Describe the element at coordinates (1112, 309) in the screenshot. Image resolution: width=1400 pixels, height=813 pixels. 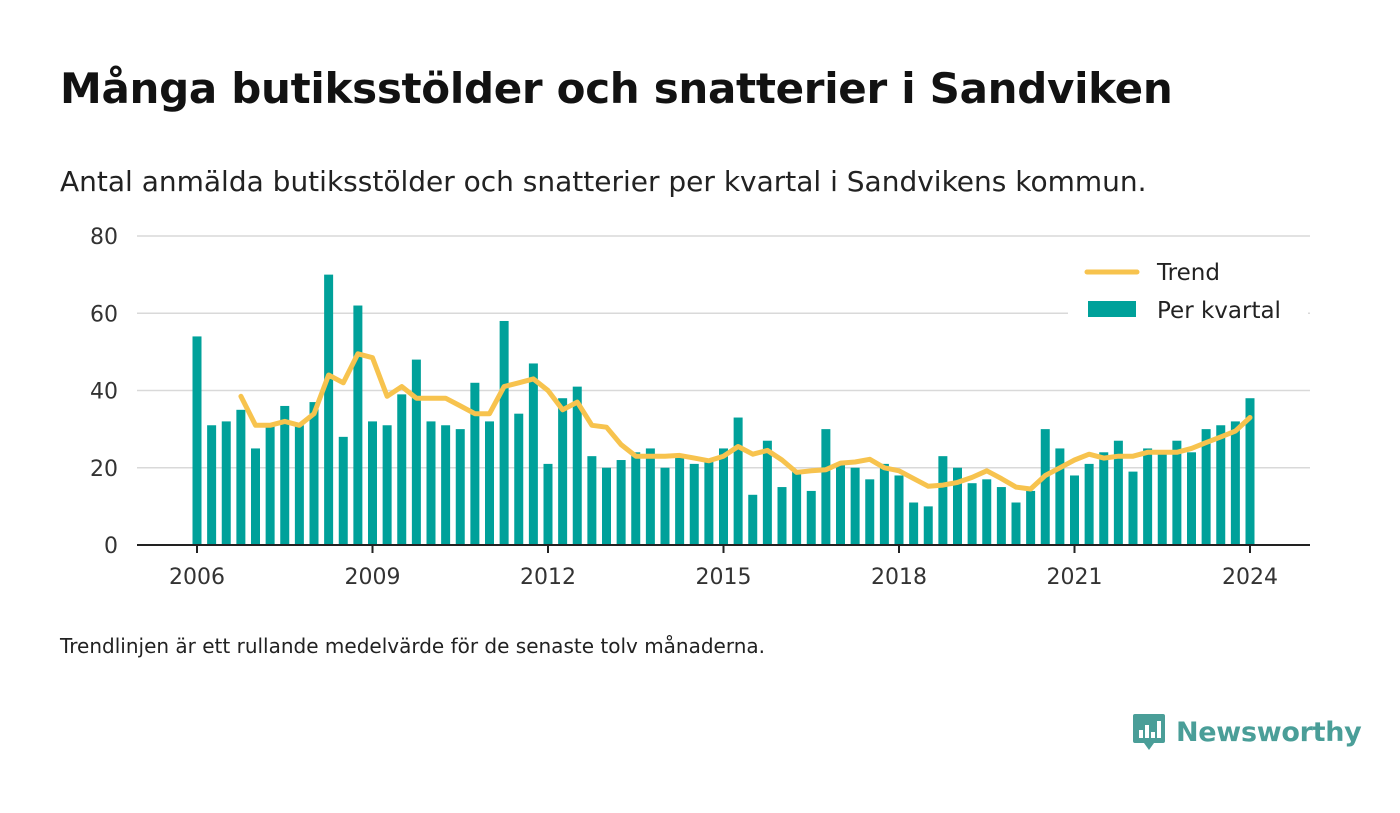
I see `legend-bar-swatch` at that location.